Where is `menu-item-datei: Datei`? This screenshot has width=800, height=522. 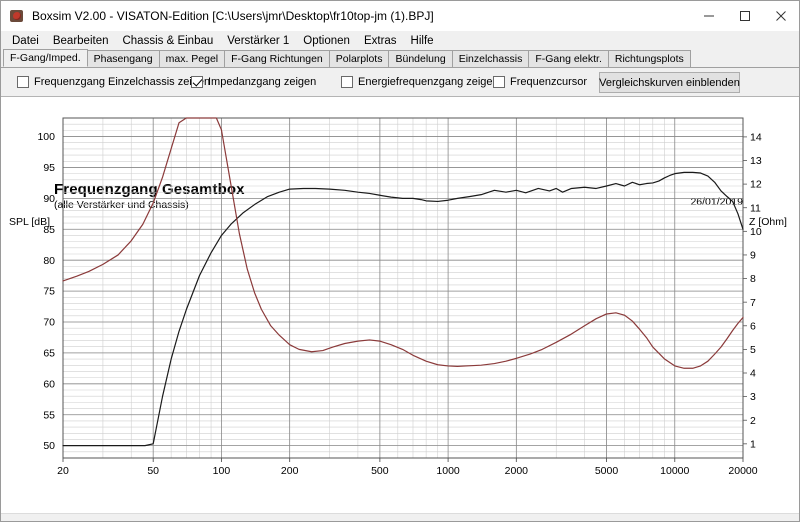
menu-item-datei: Datei is located at coordinates (25, 40).